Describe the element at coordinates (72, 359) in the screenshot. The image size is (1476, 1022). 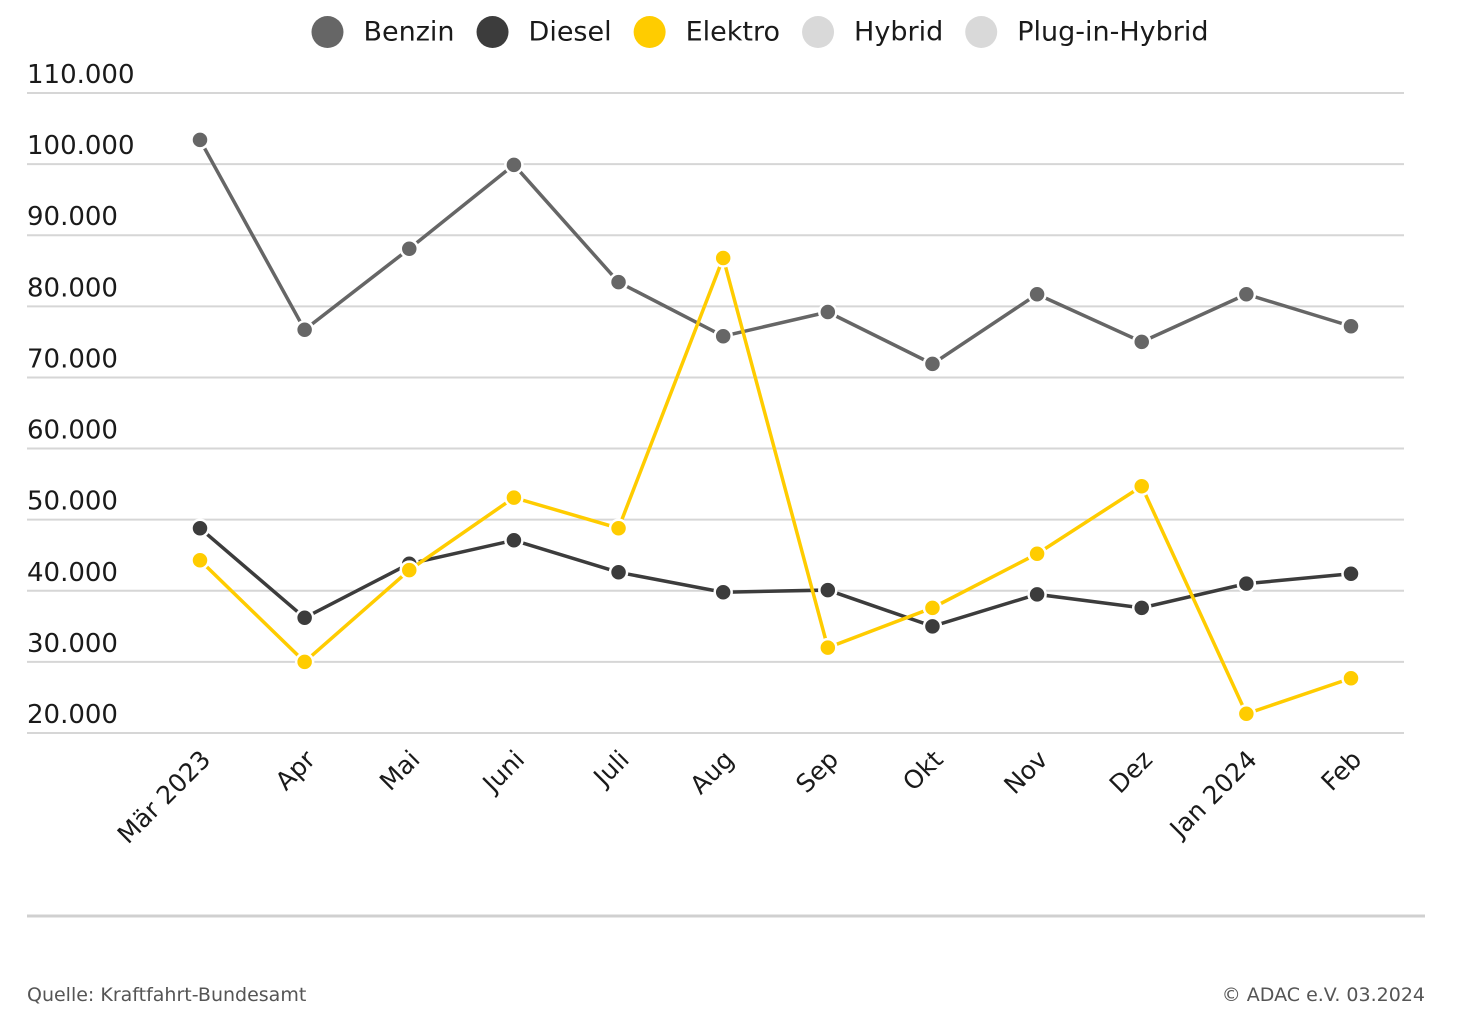
I see `y-tick-label: 70.000` at that location.